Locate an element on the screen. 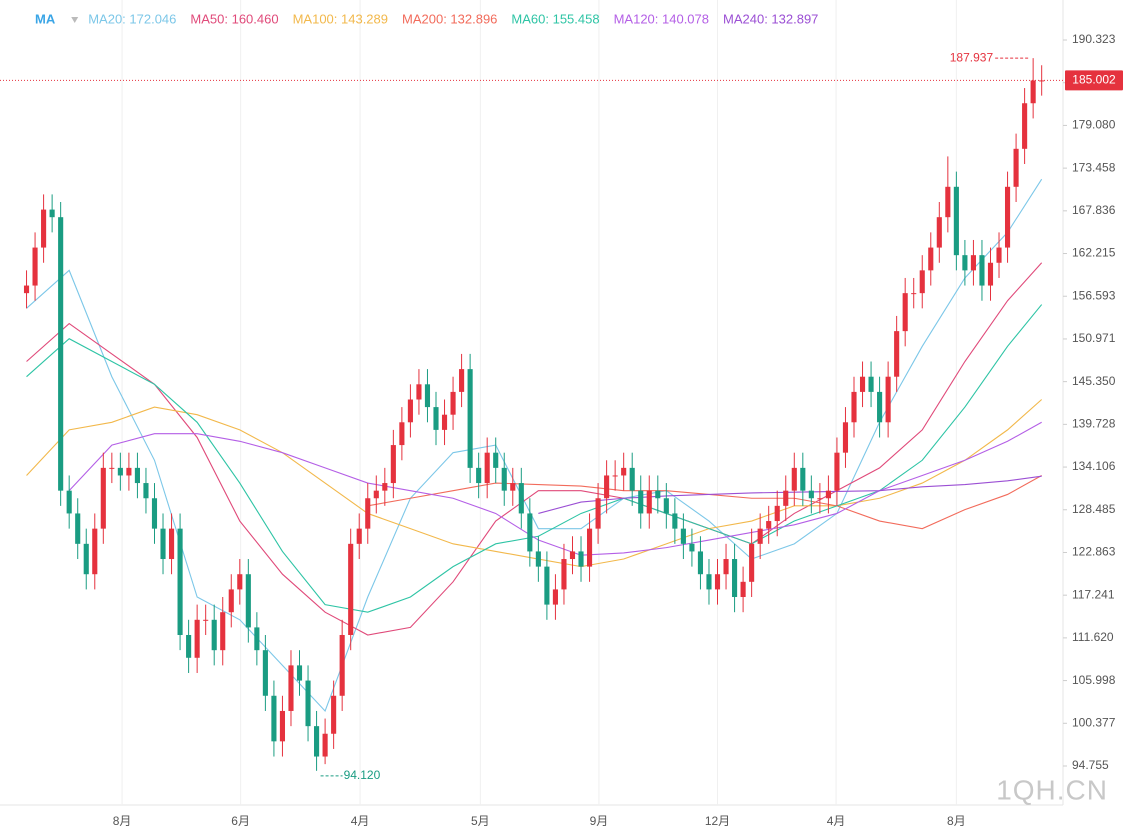  x-tick-label: 6月 is located at coordinates (240, 820).